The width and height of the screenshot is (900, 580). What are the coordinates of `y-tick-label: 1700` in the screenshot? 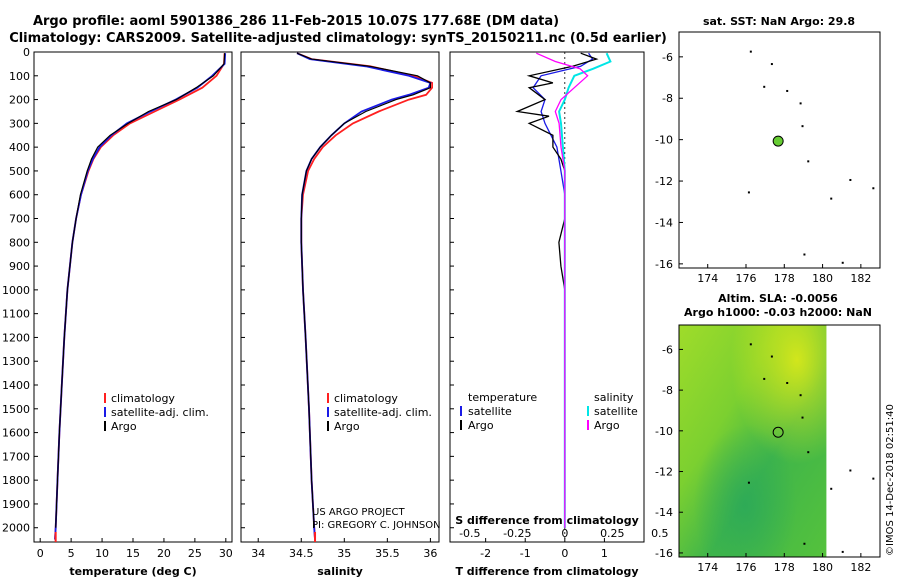 It's located at (16, 456).